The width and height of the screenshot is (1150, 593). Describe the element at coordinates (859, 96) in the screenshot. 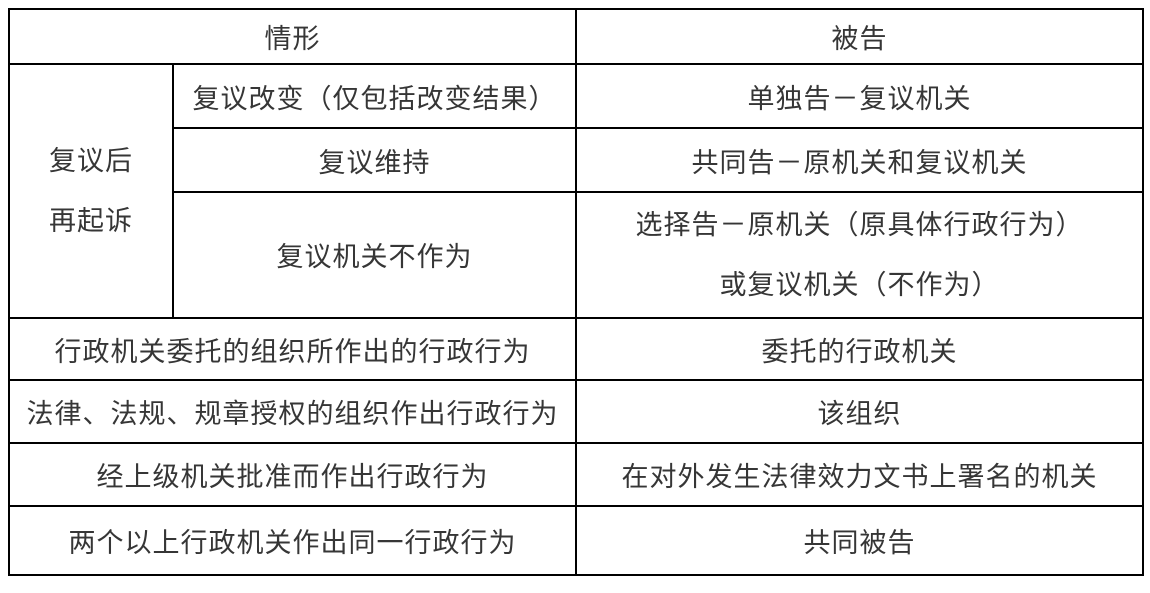

I see `cell-review-changed-defendant: 单独告－复议机关` at that location.